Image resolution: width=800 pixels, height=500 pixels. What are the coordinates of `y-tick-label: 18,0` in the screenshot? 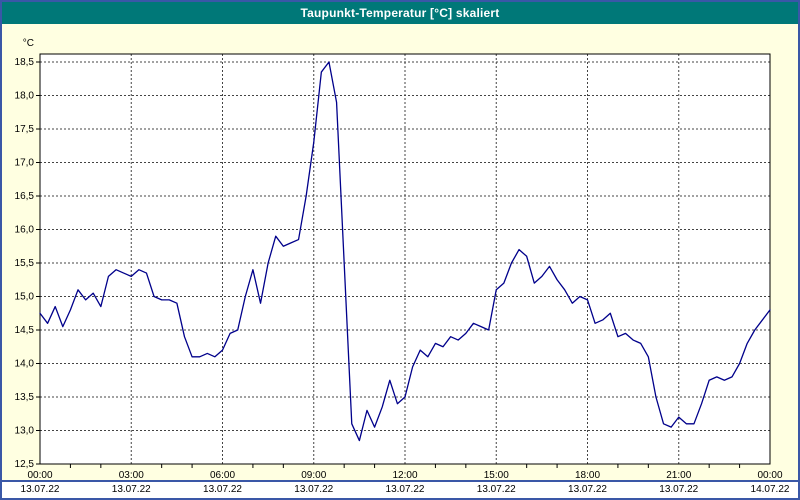 It's located at (25, 96).